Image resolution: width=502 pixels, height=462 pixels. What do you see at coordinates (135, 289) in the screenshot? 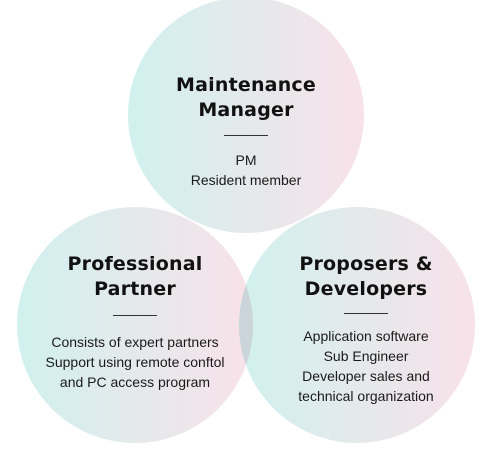
I see `left-circle-title-line-2: Partner` at bounding box center [135, 289].